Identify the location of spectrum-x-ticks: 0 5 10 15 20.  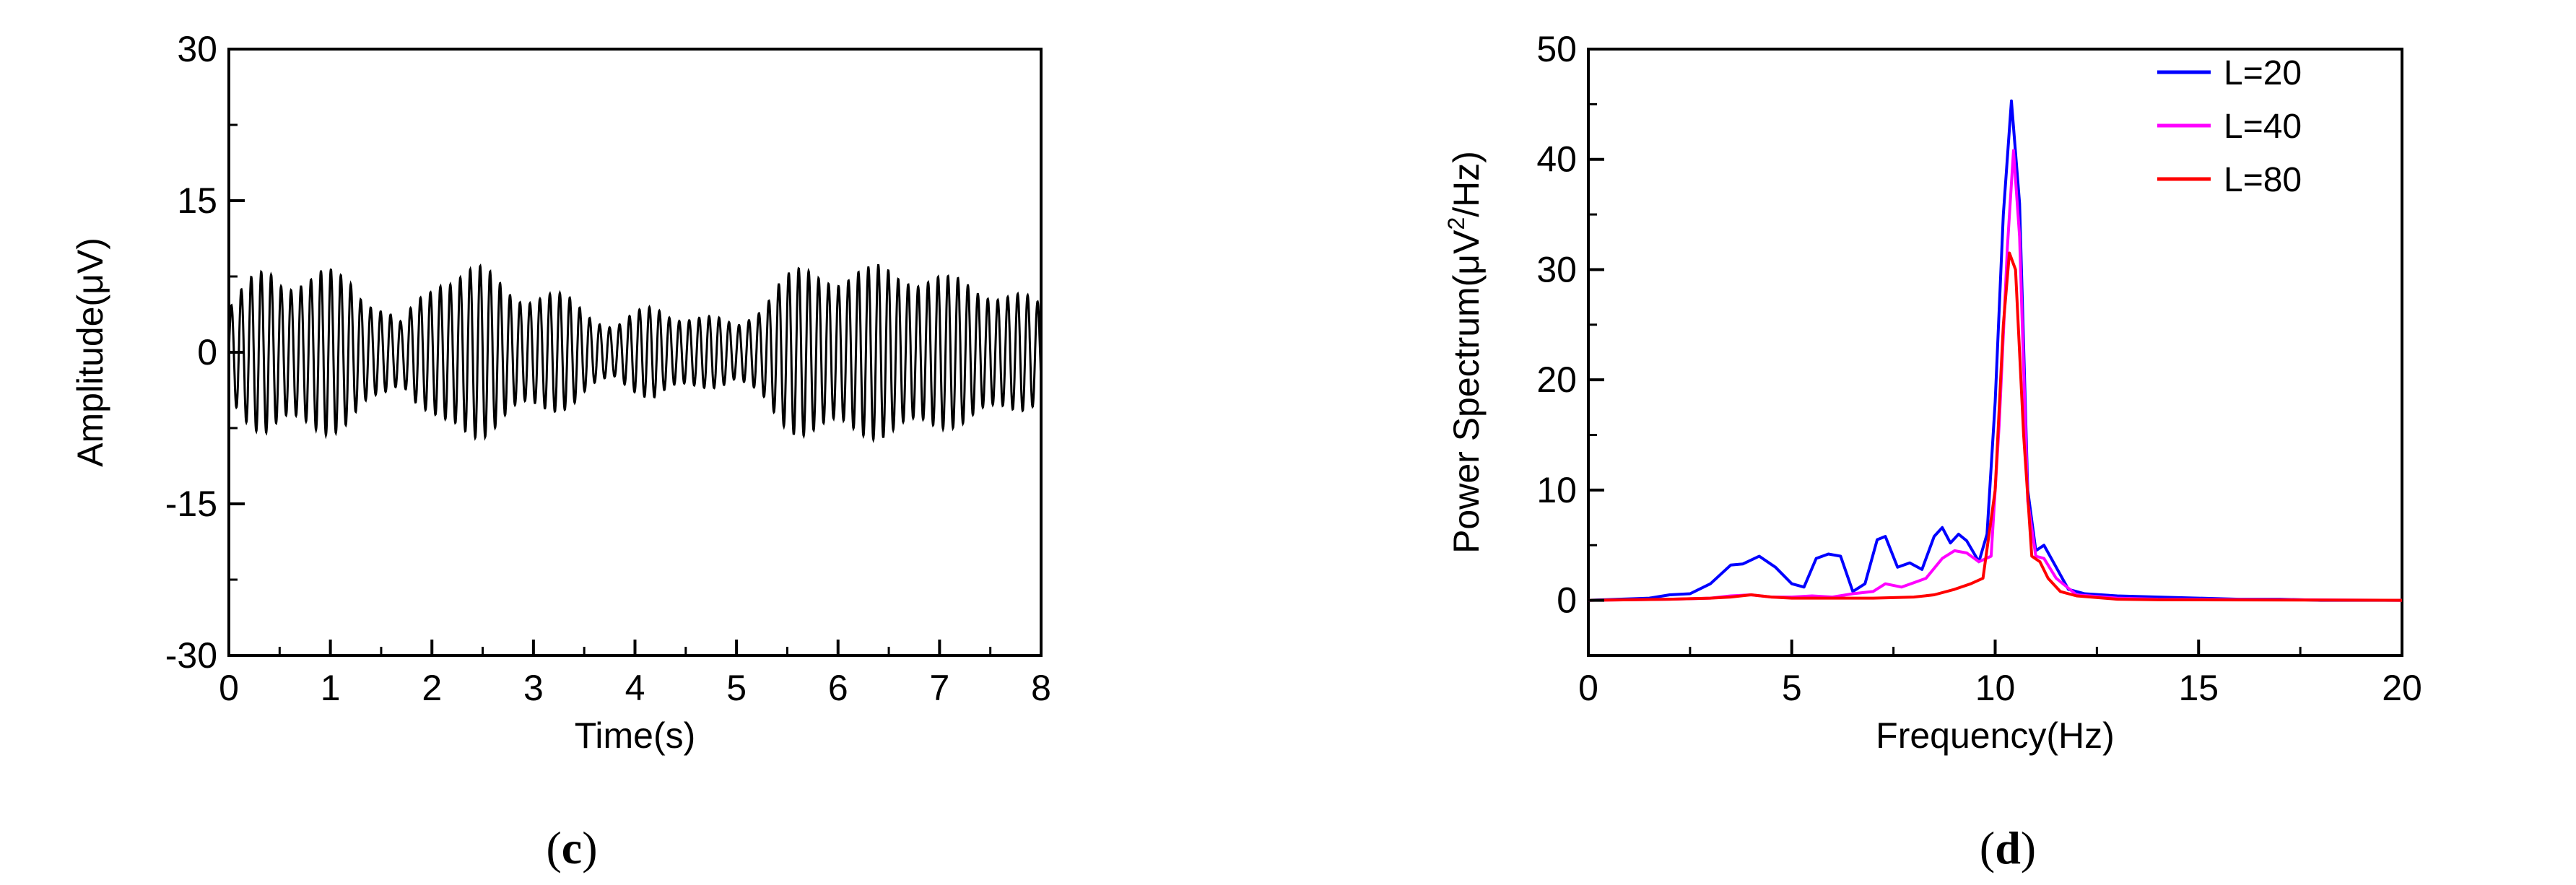
(2000, 674).